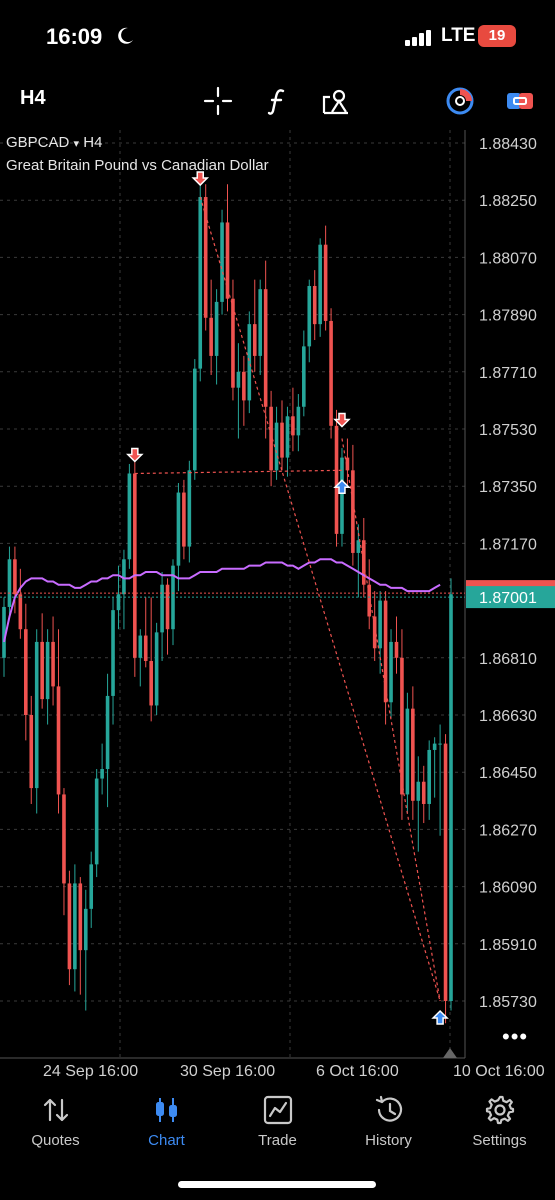 This screenshot has height=1200, width=555. Describe the element at coordinates (508, 258) in the screenshot. I see `y-tick-label: 1.88070` at that location.